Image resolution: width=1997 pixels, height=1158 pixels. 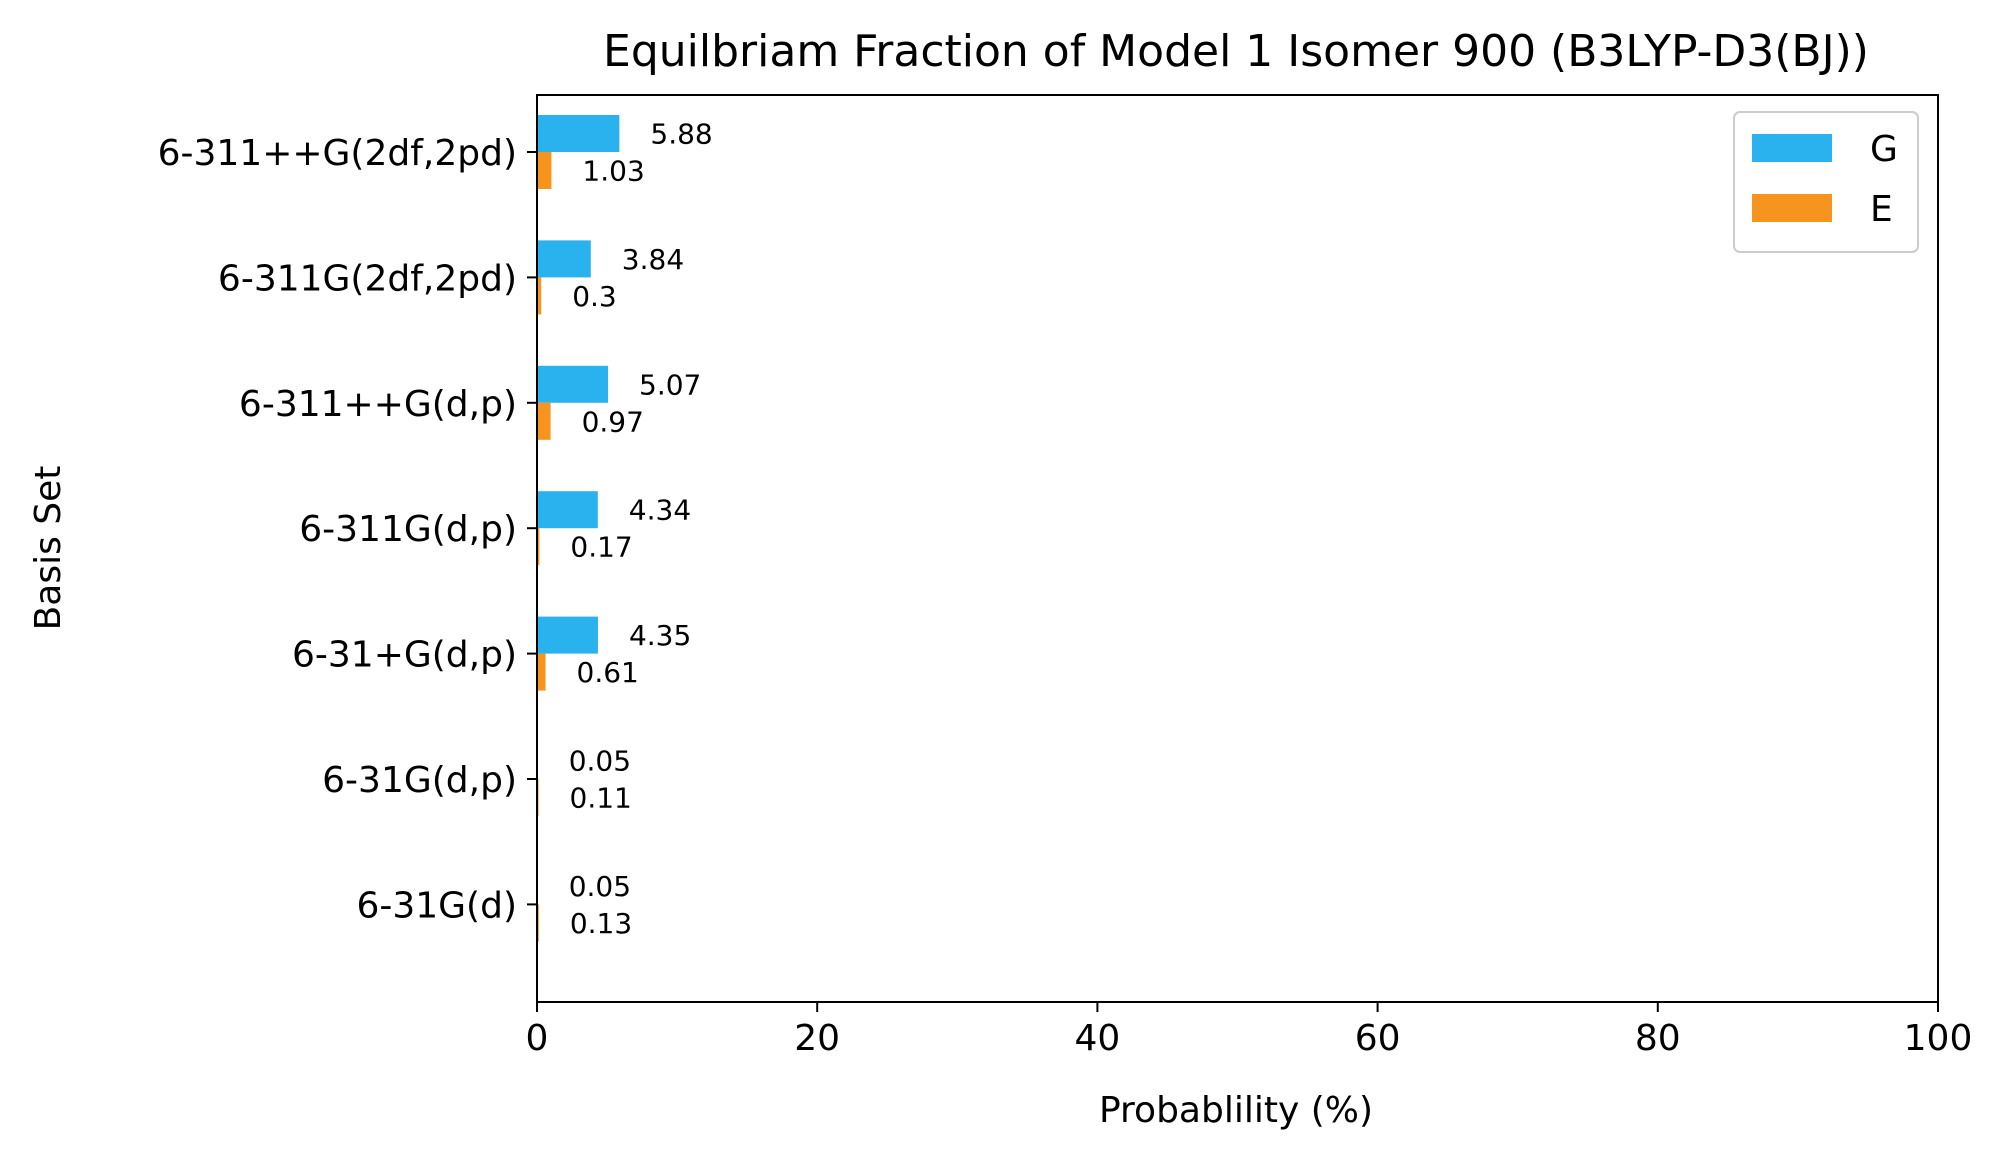 I want to click on data-label-G-3: 4.34, so click(x=660, y=510).